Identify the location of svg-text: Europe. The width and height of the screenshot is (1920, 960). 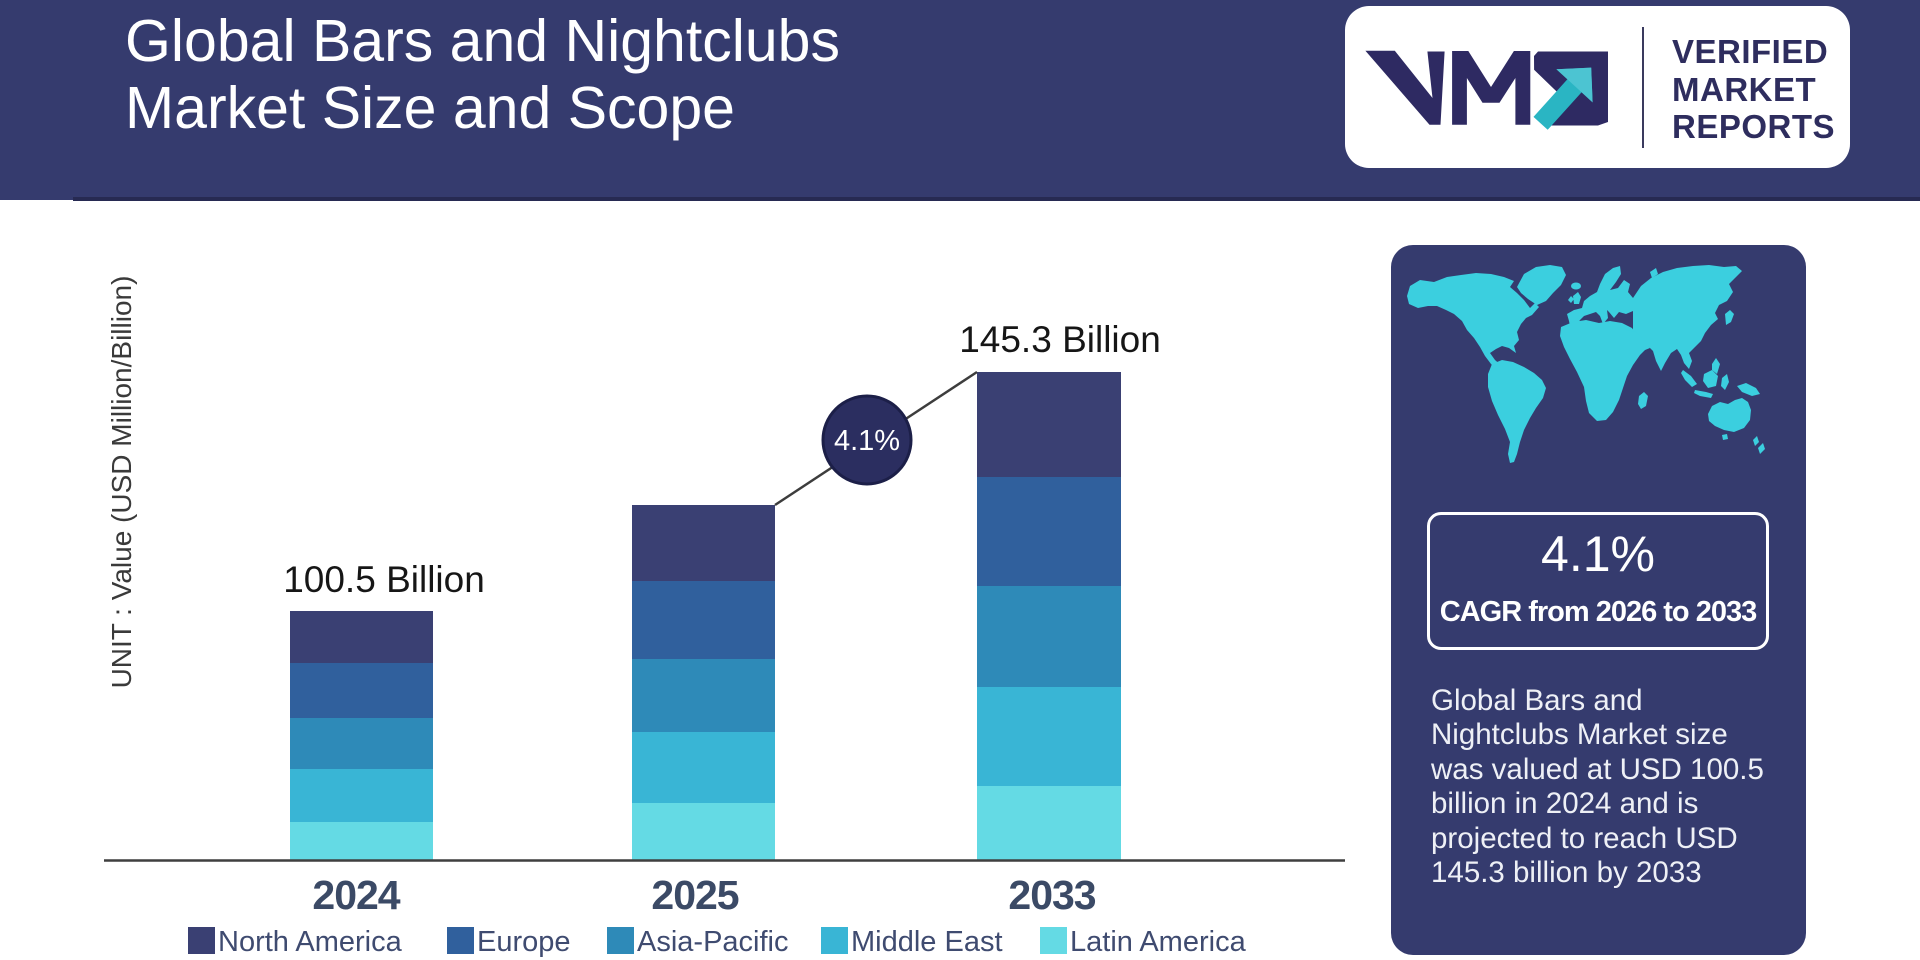
(524, 942).